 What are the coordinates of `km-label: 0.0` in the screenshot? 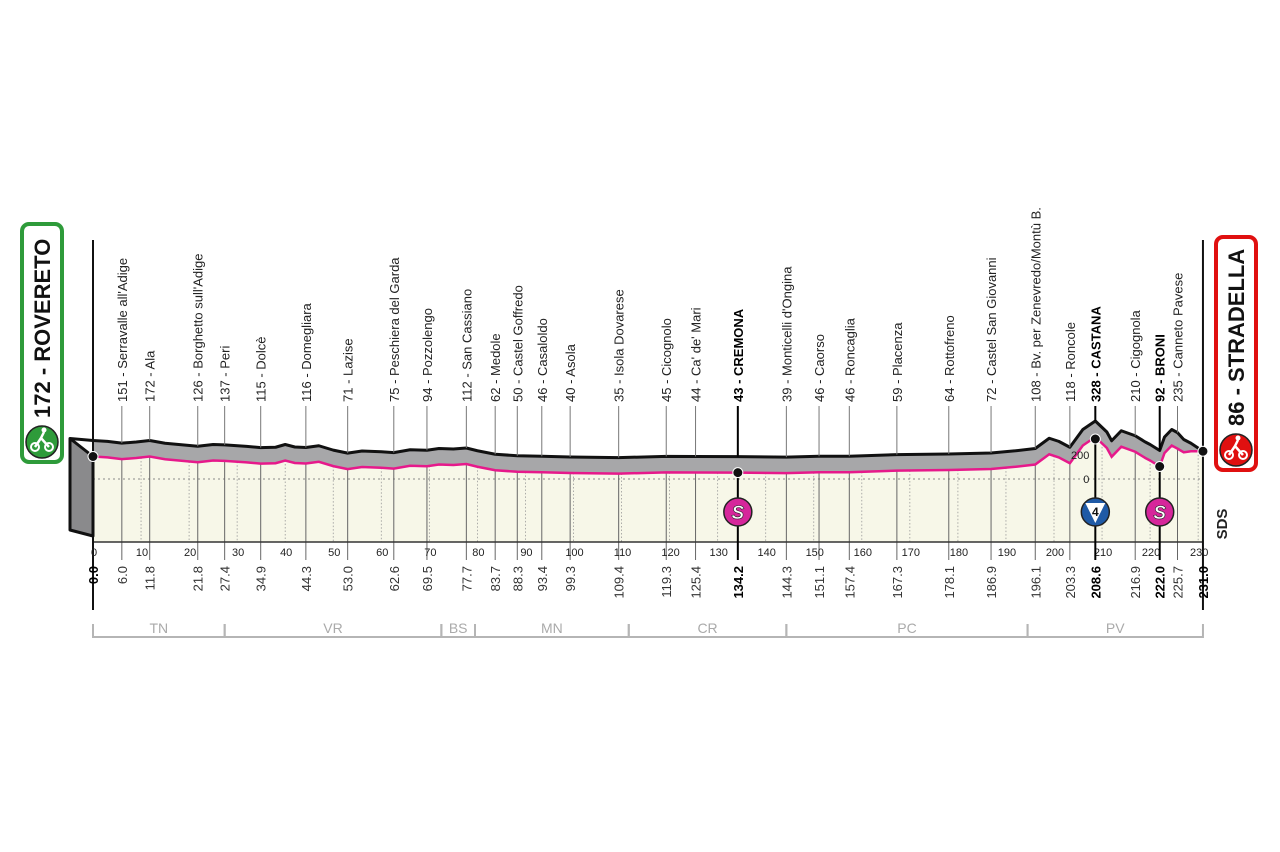 It's located at (93, 575).